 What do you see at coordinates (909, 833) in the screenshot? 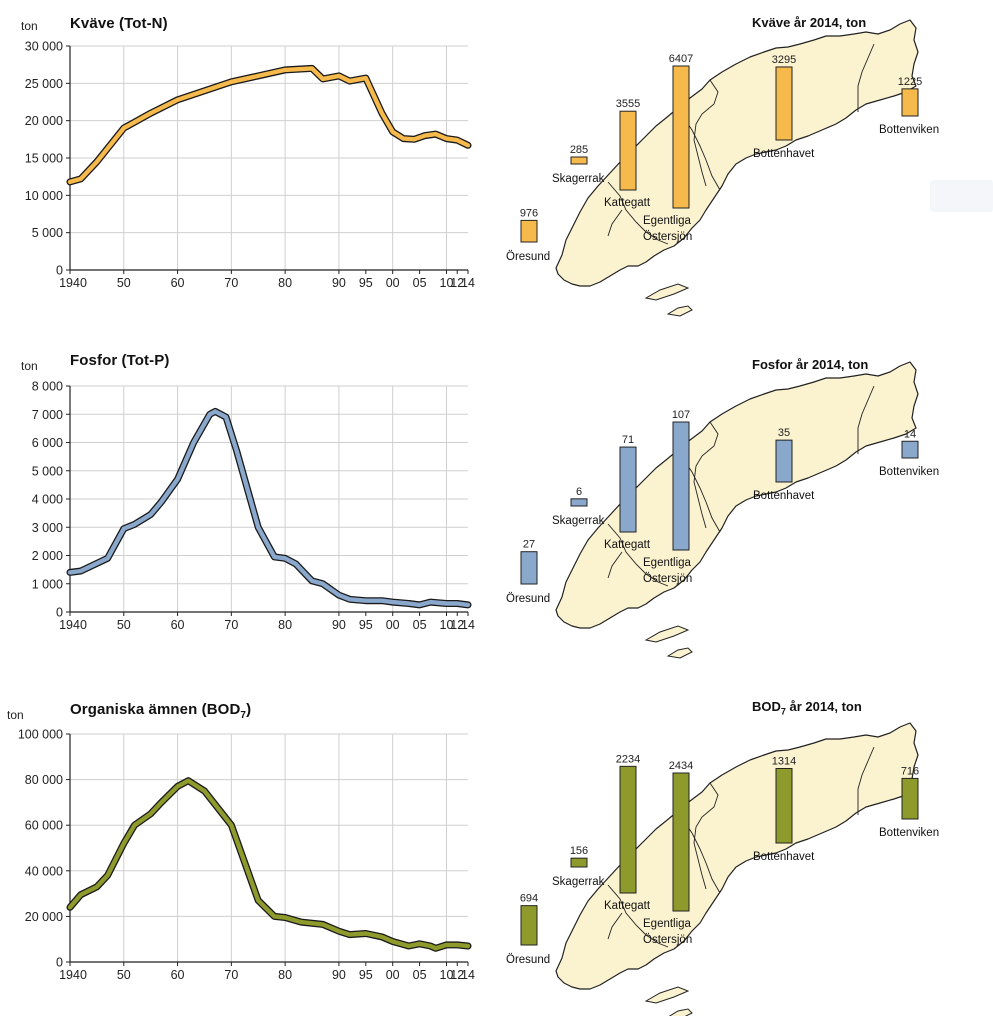
I see `region-label-bottenviken: Bottenviken` at bounding box center [909, 833].